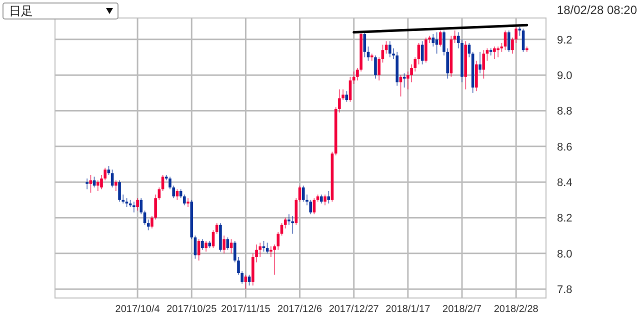 The height and width of the screenshot is (326, 640). I want to click on x-tick-label: 2018/1/17, so click(408, 309).